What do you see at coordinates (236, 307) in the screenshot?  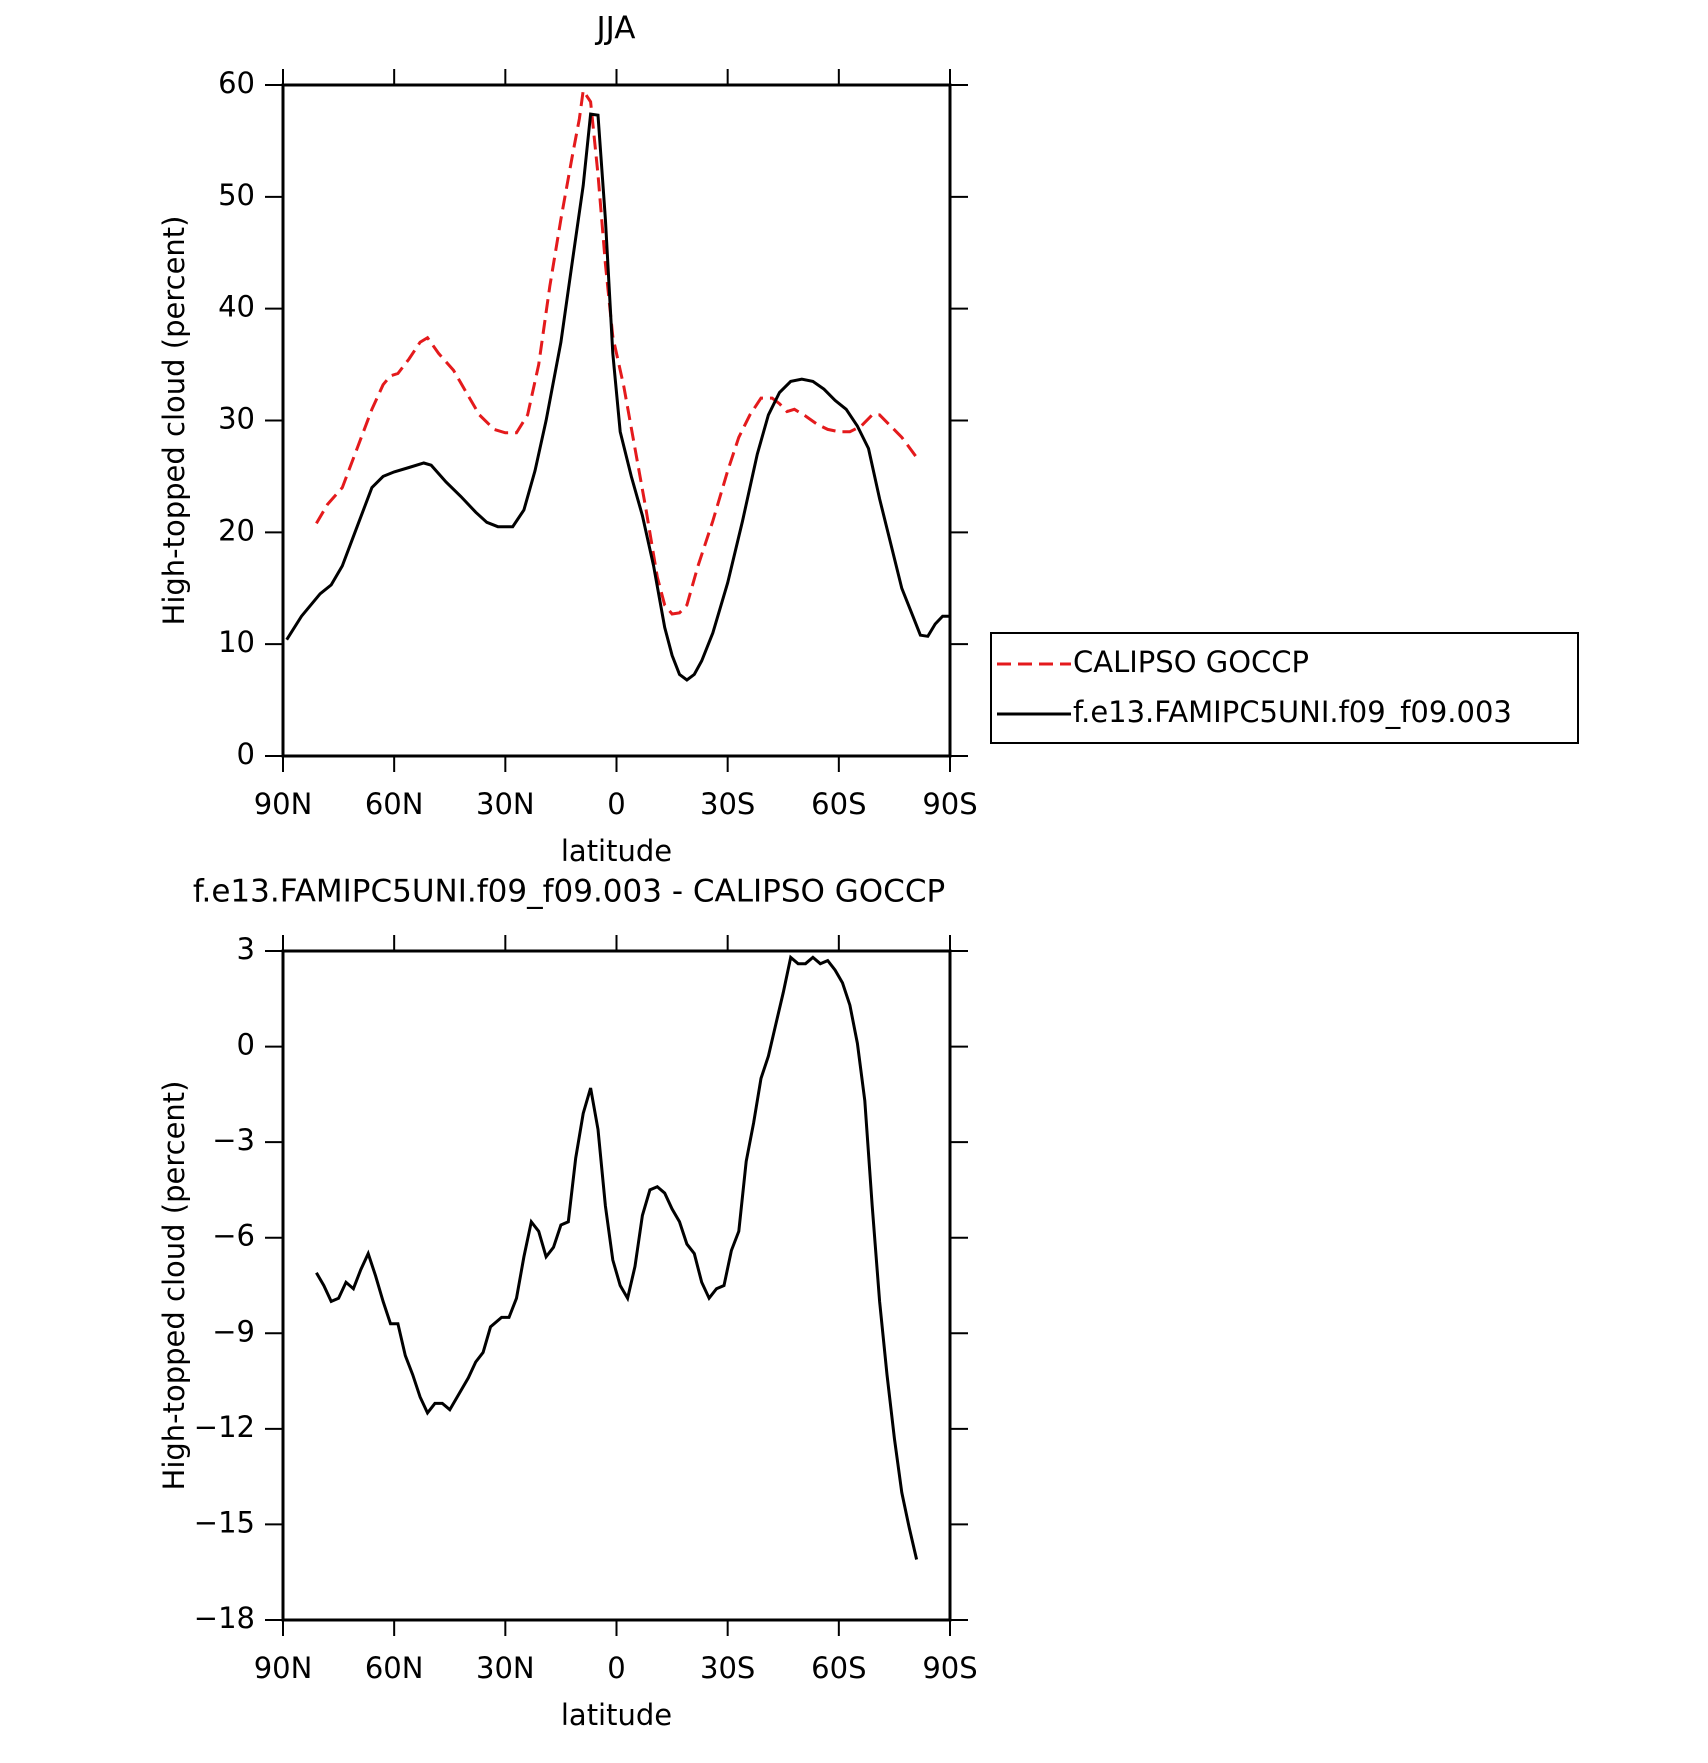 I see `y-tick-label: 40` at bounding box center [236, 307].